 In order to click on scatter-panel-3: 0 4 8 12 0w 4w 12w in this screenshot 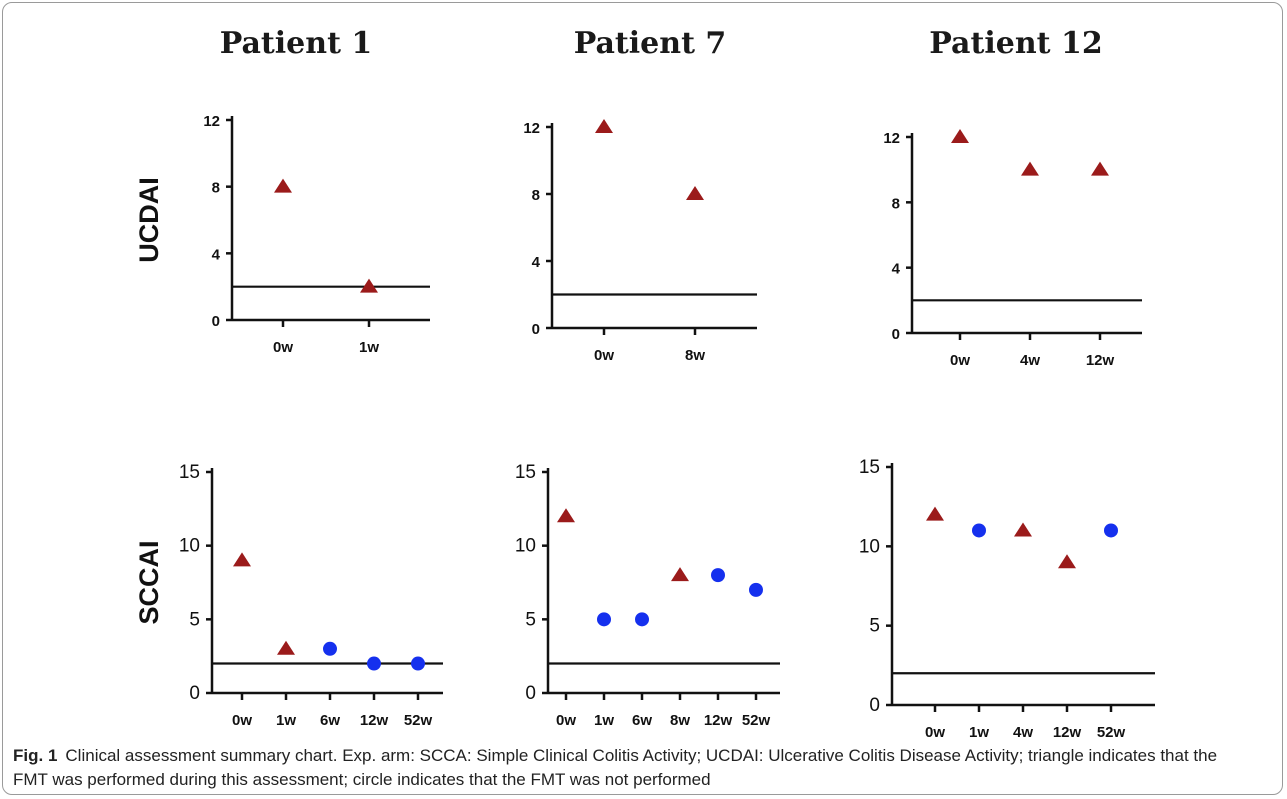, I will do `click(1012, 249)`.